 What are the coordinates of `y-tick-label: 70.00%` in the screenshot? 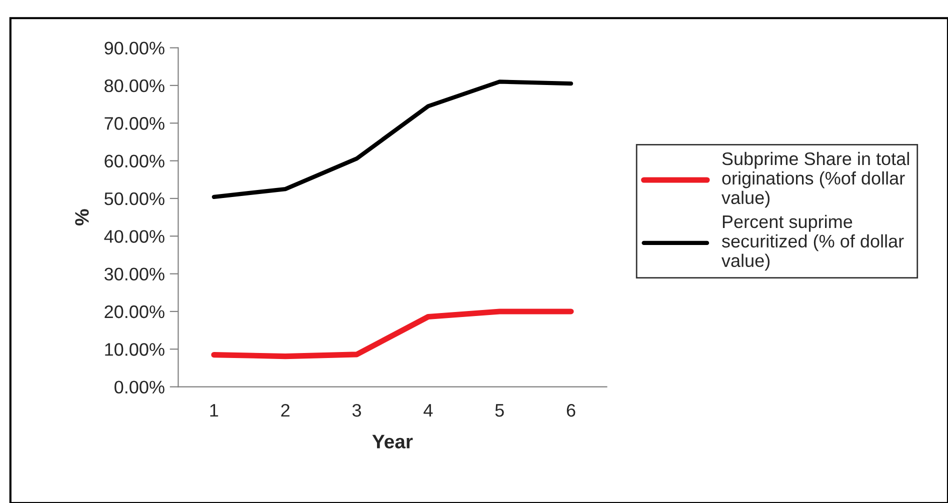 It's located at (134, 123).